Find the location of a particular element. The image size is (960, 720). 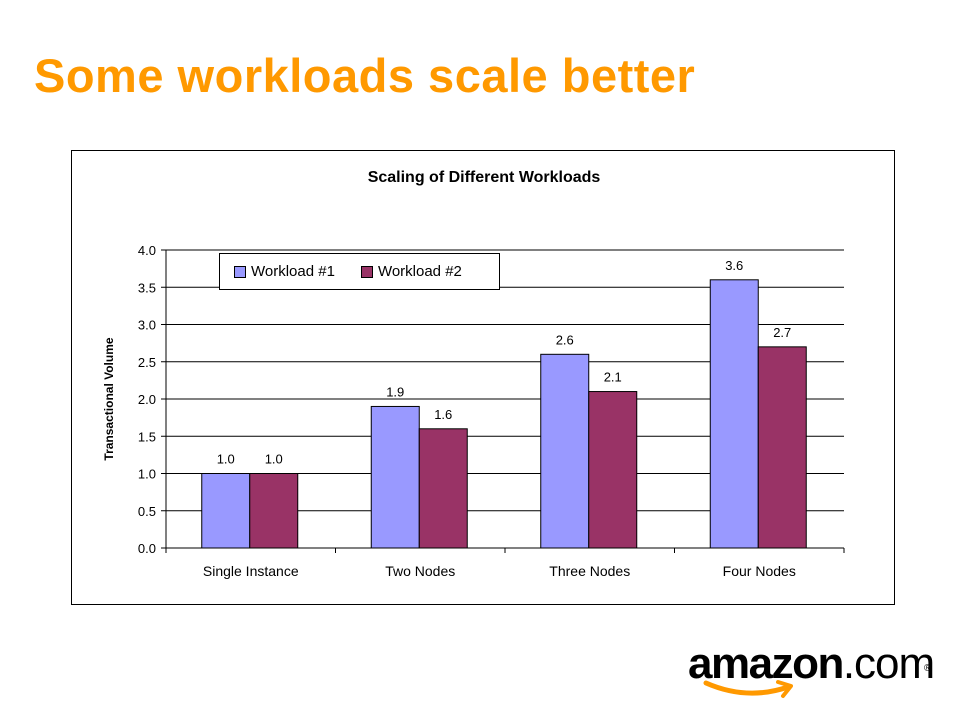

x-category-label: Two Nodes is located at coordinates (420, 571).